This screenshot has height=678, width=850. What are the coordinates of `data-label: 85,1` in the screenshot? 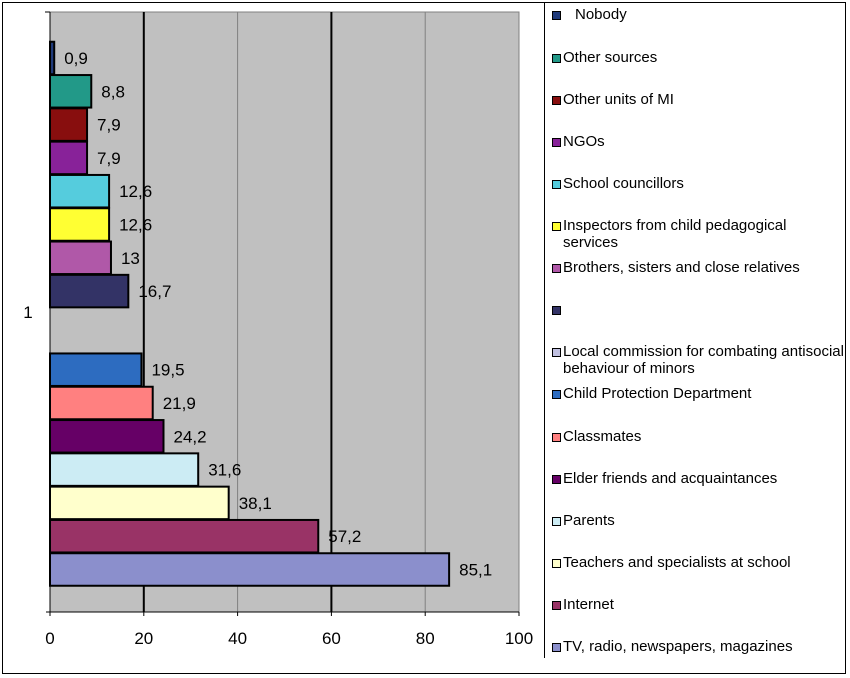 It's located at (475, 570).